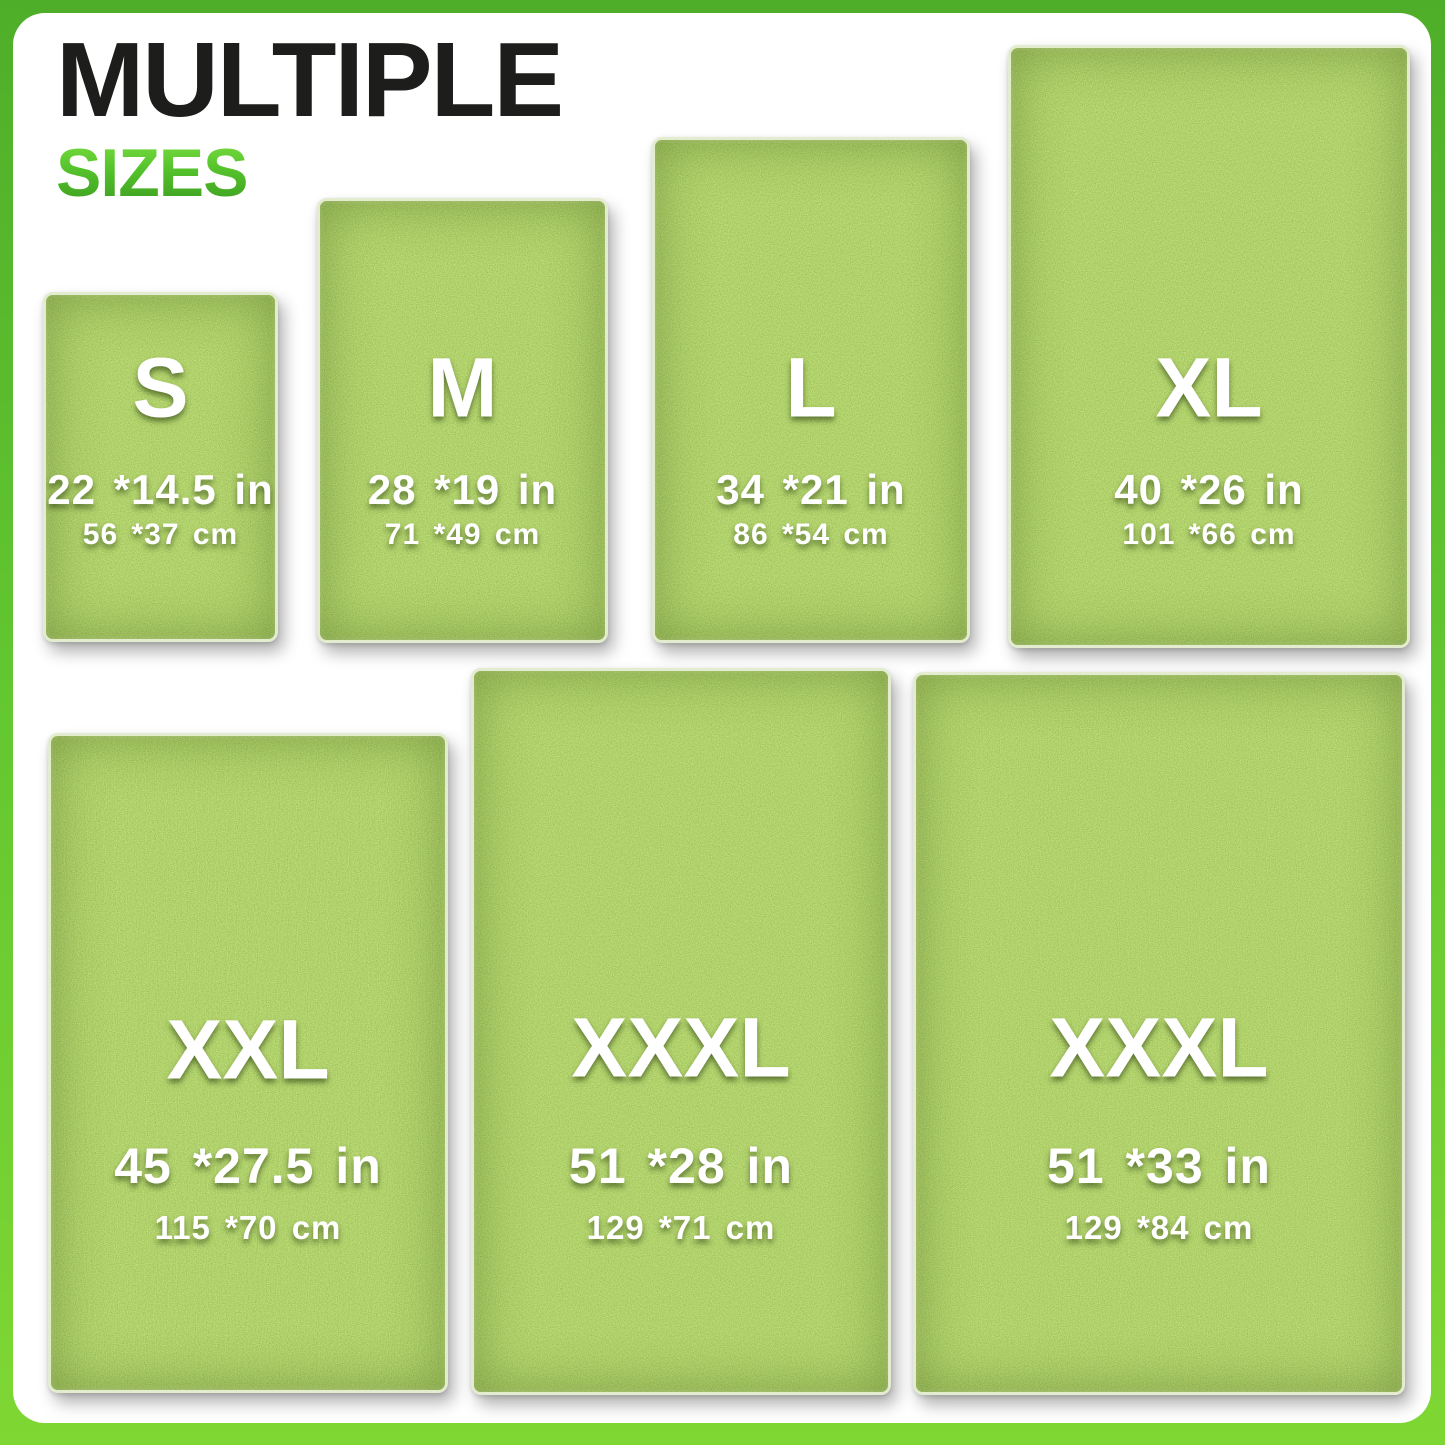 The height and width of the screenshot is (1445, 1445). I want to click on mat-l: L 34 *21 in 86 *54 cm, so click(811, 390).